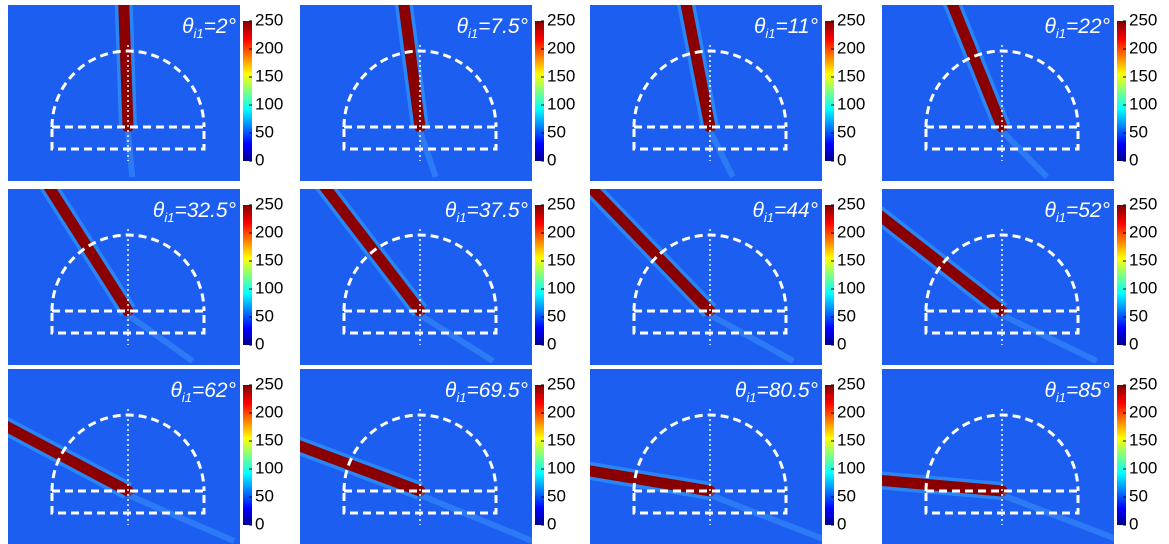  Describe the element at coordinates (220, 26) in the screenshot. I see `angle-value: =2°` at that location.